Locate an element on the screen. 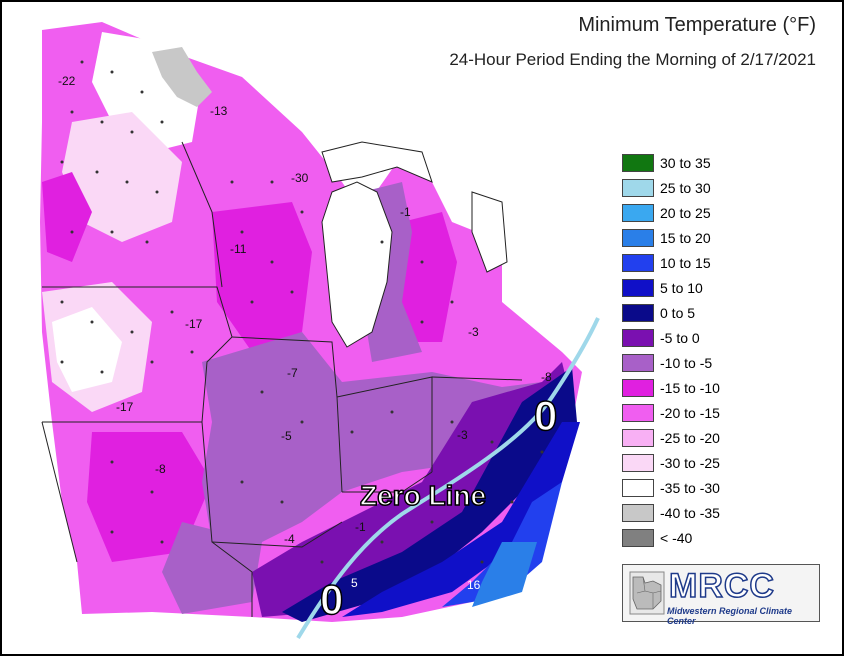 The width and height of the screenshot is (844, 656). region-cooler-mo is located at coordinates (212, 568).